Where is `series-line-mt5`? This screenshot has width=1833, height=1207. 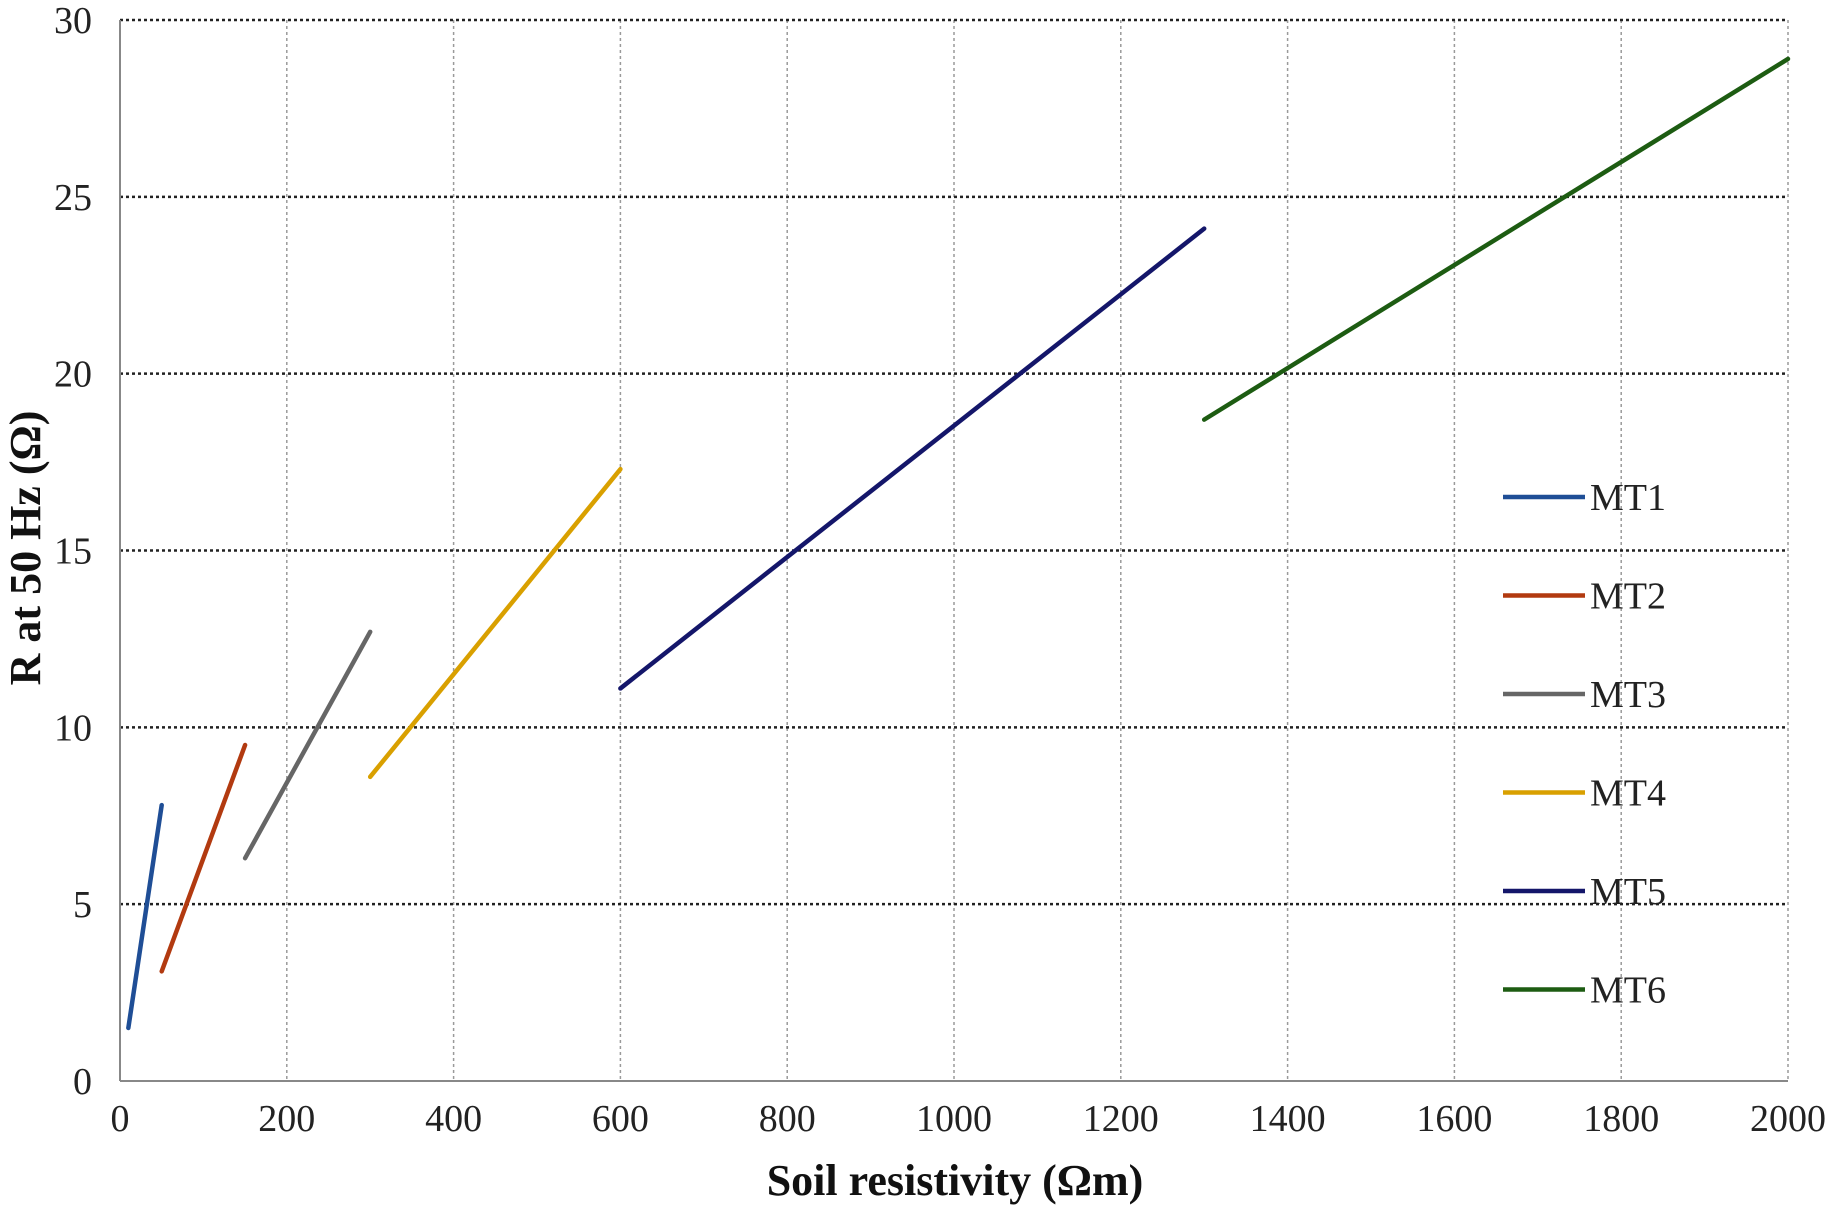 series-line-mt5 is located at coordinates (912, 458).